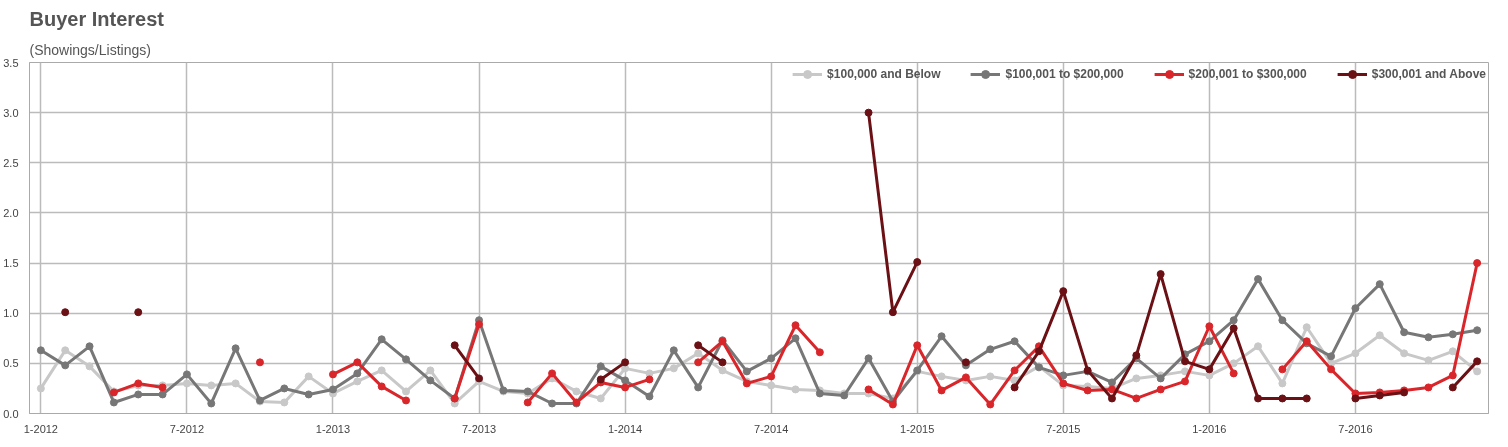 The image size is (1508, 447). I want to click on y-tick-label: 0.5, so click(11, 363).